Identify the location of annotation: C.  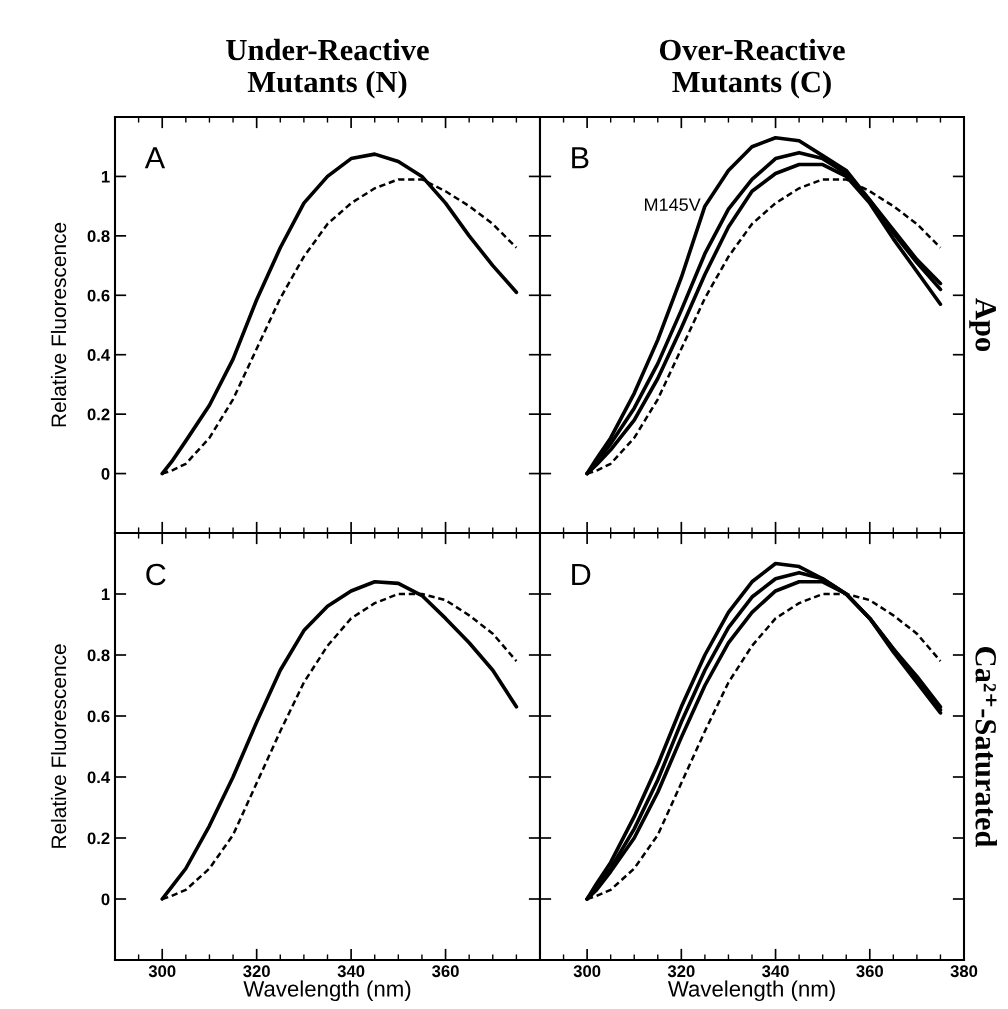
(156, 574).